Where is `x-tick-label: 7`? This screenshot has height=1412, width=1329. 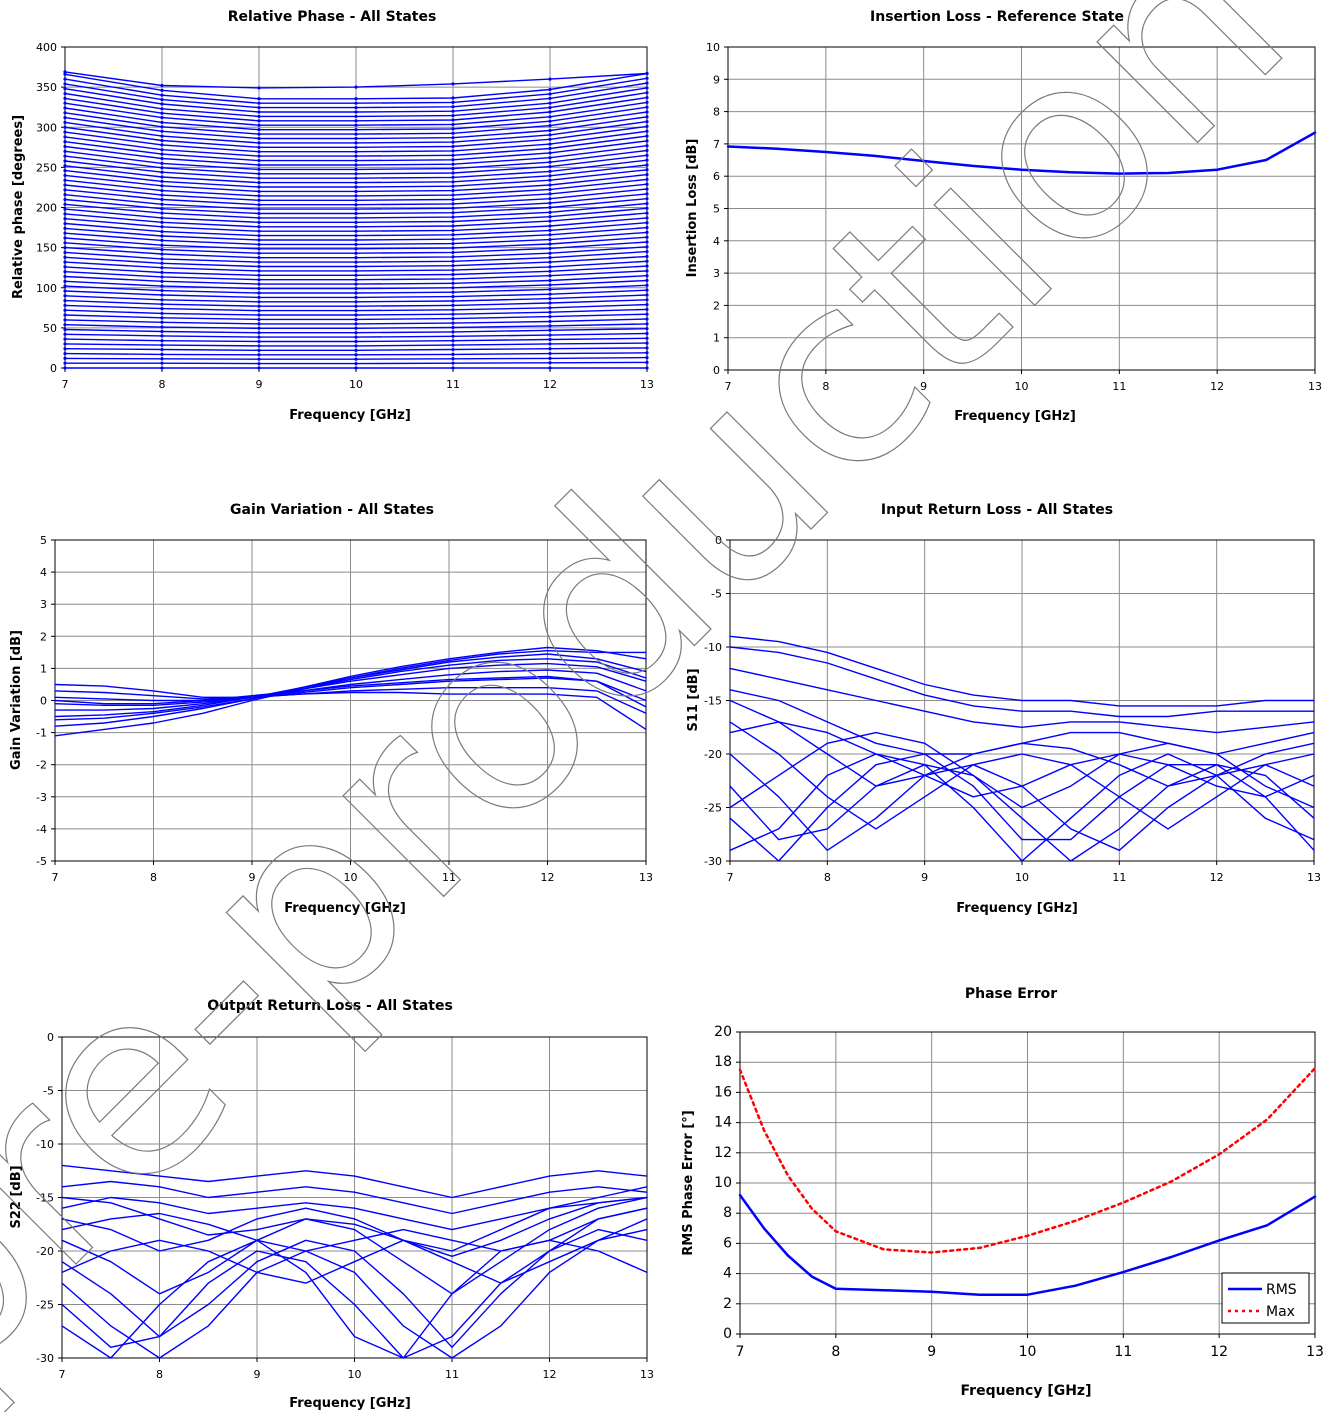 x-tick-label: 7 is located at coordinates (740, 1352).